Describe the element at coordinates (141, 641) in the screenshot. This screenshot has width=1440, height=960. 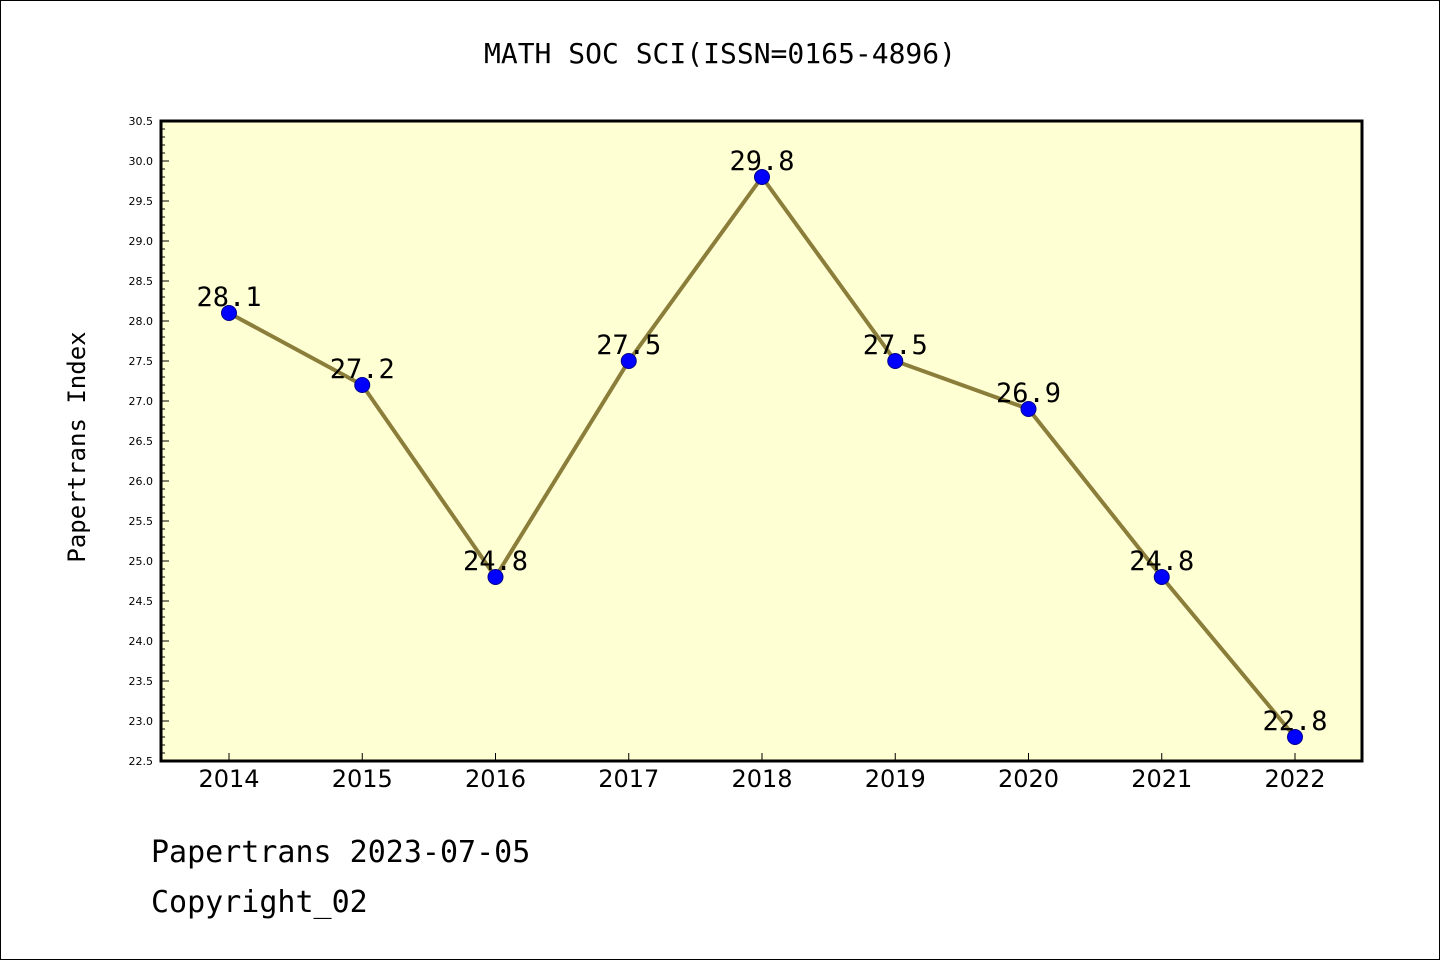
I see `y-tick-label: 24.0` at that location.